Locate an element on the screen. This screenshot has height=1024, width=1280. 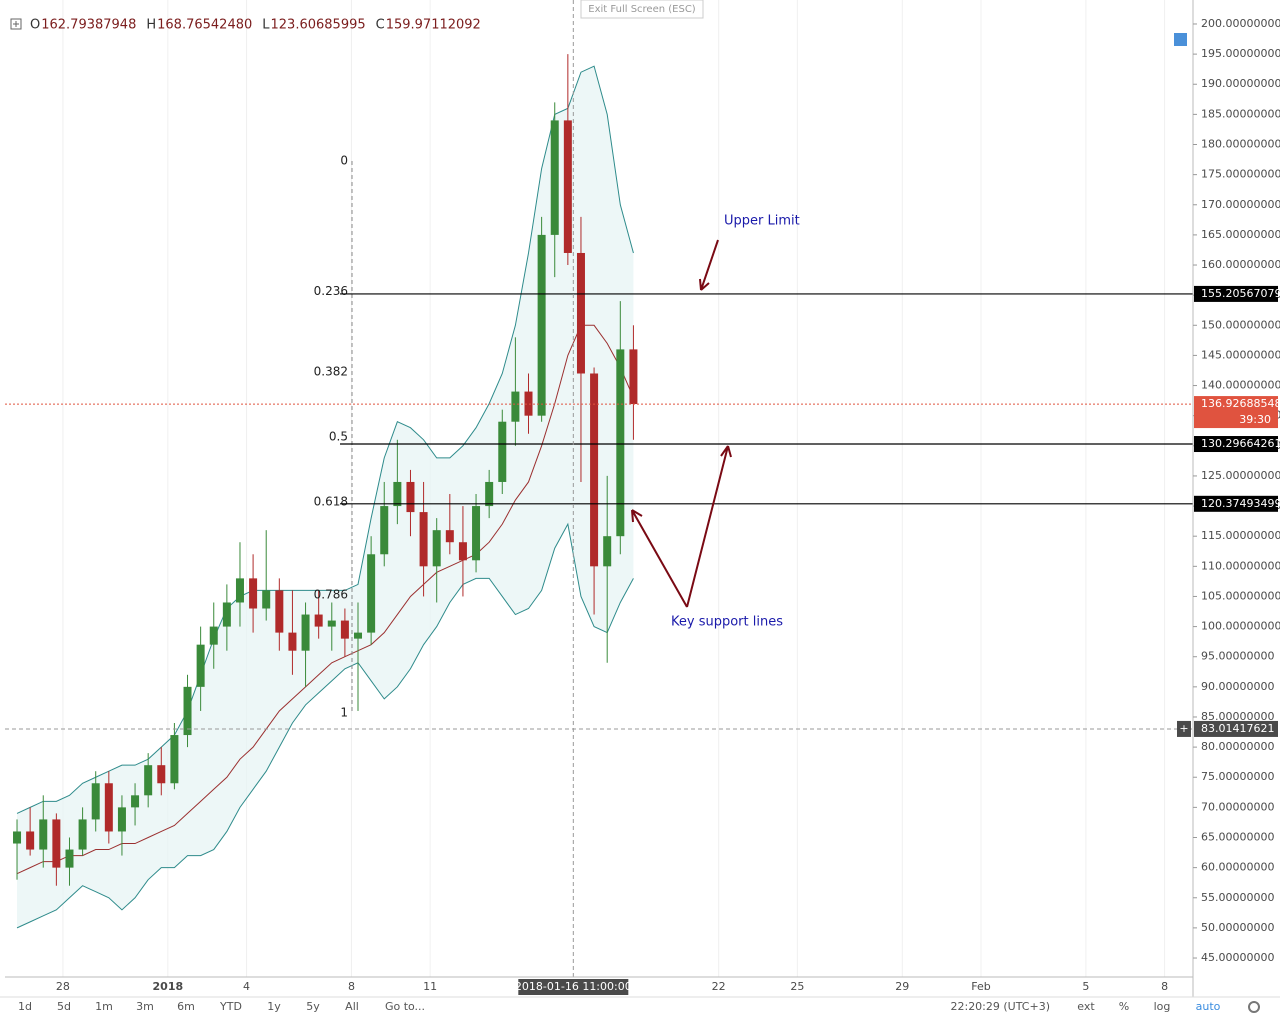
y-tick-label: 165.00000000 is located at coordinates (1240, 234).